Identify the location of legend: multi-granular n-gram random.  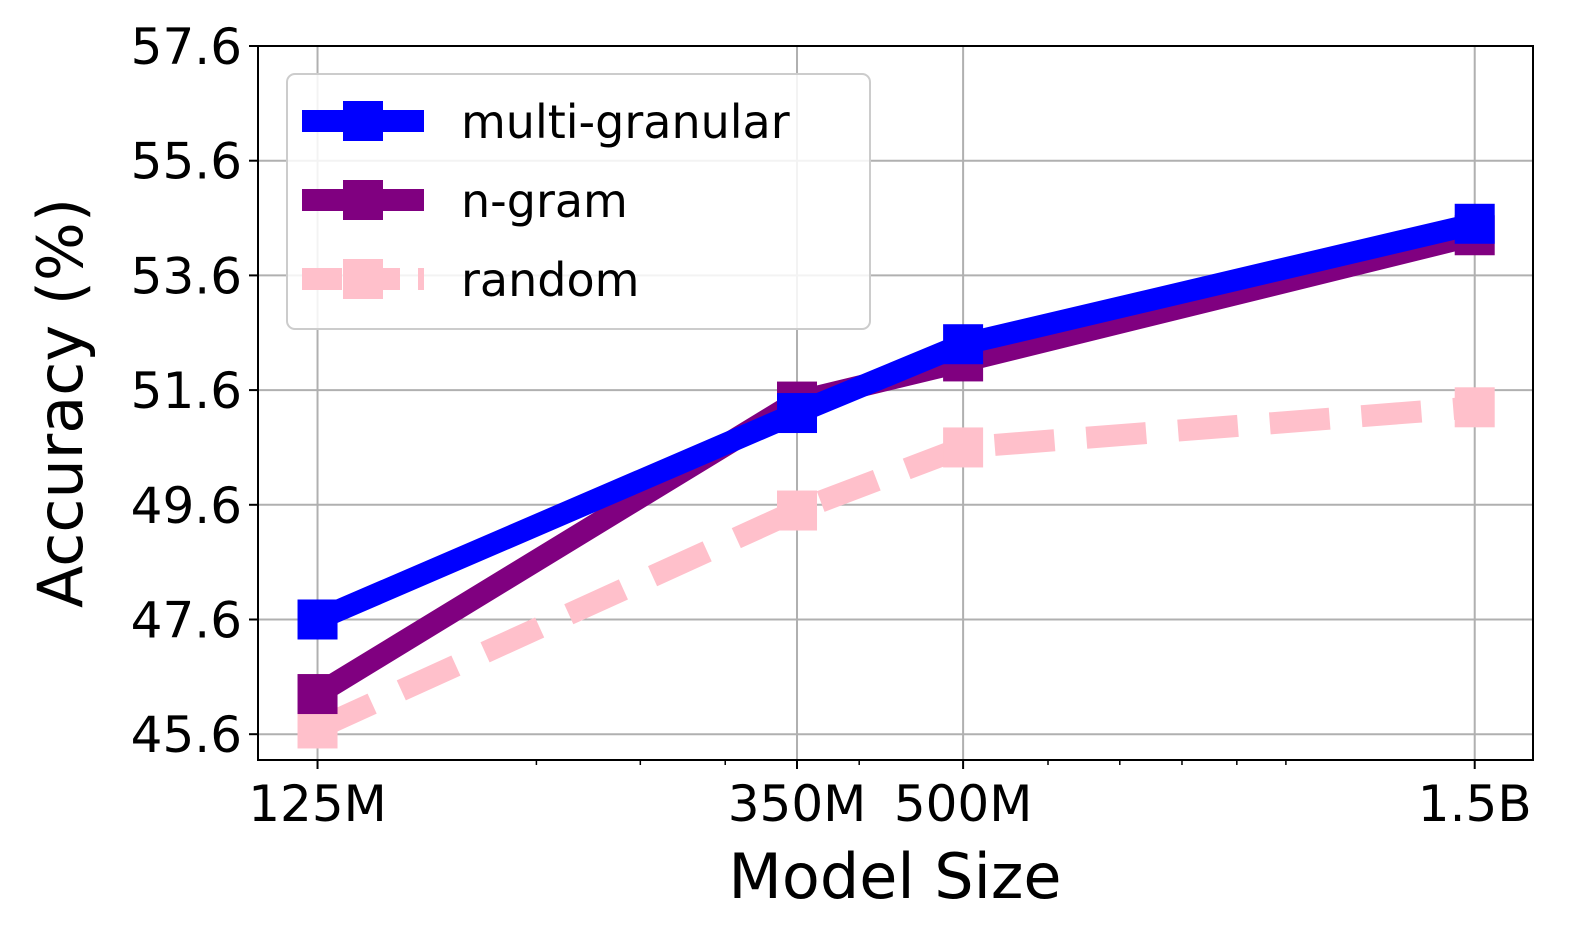
(578, 201).